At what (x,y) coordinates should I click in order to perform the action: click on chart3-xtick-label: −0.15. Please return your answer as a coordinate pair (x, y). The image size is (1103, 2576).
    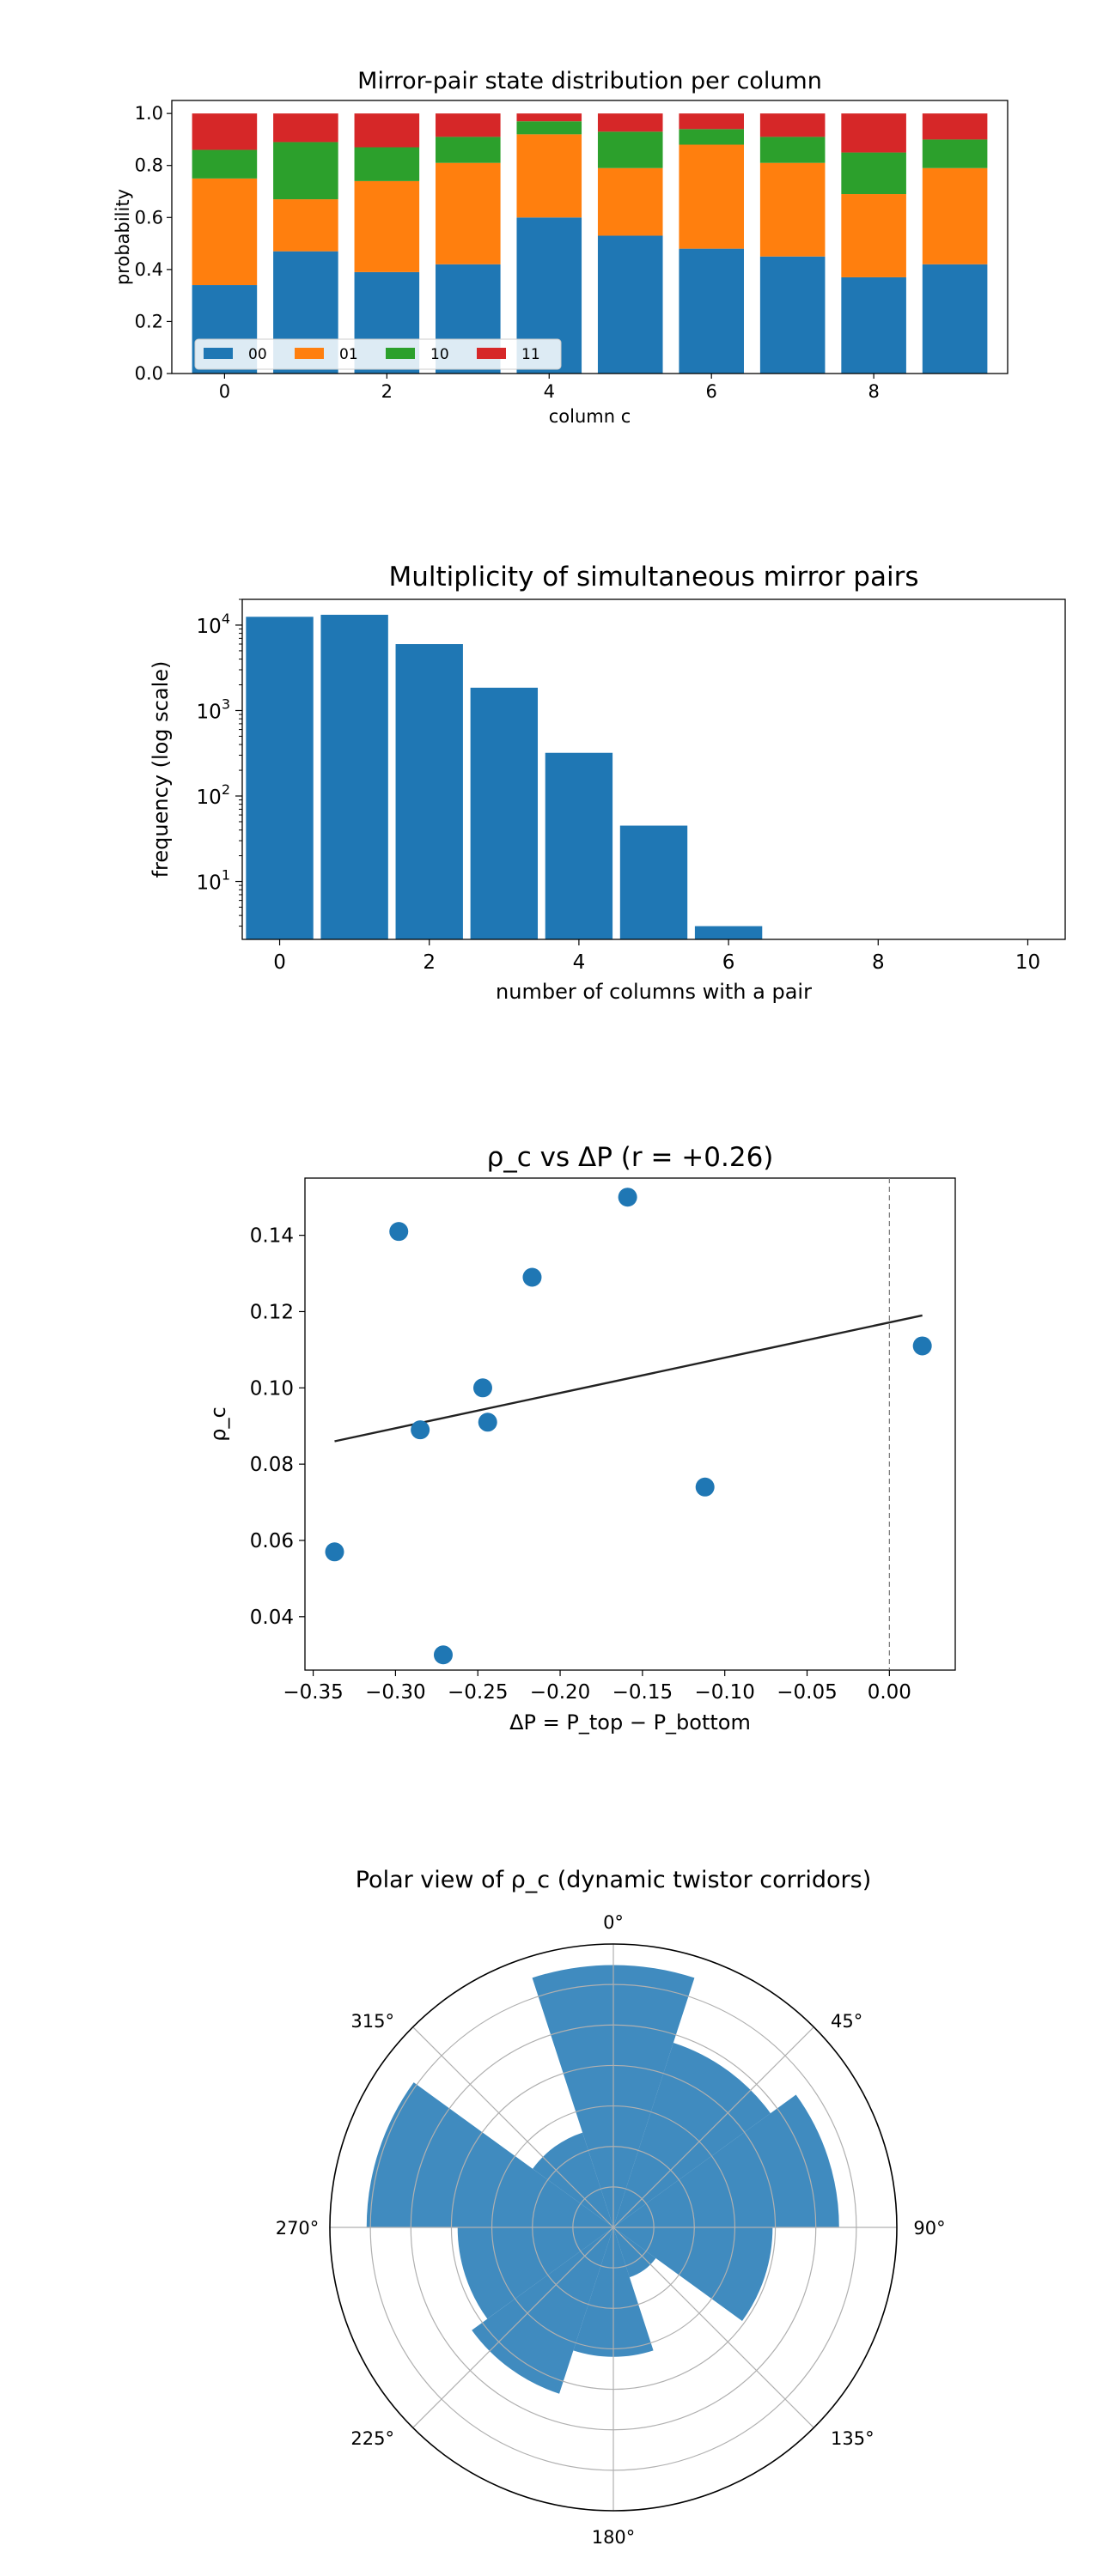
    Looking at the image, I should click on (642, 1693).